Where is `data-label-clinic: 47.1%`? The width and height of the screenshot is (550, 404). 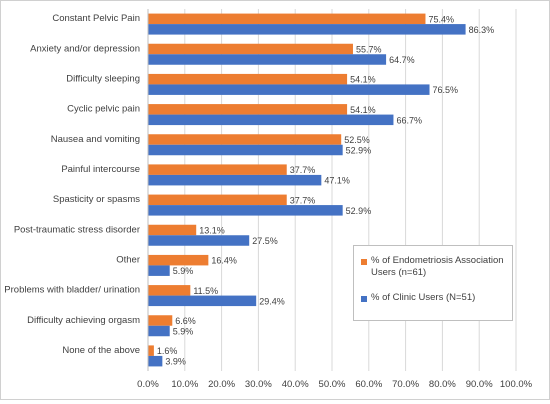
data-label-clinic: 47.1% is located at coordinates (337, 181).